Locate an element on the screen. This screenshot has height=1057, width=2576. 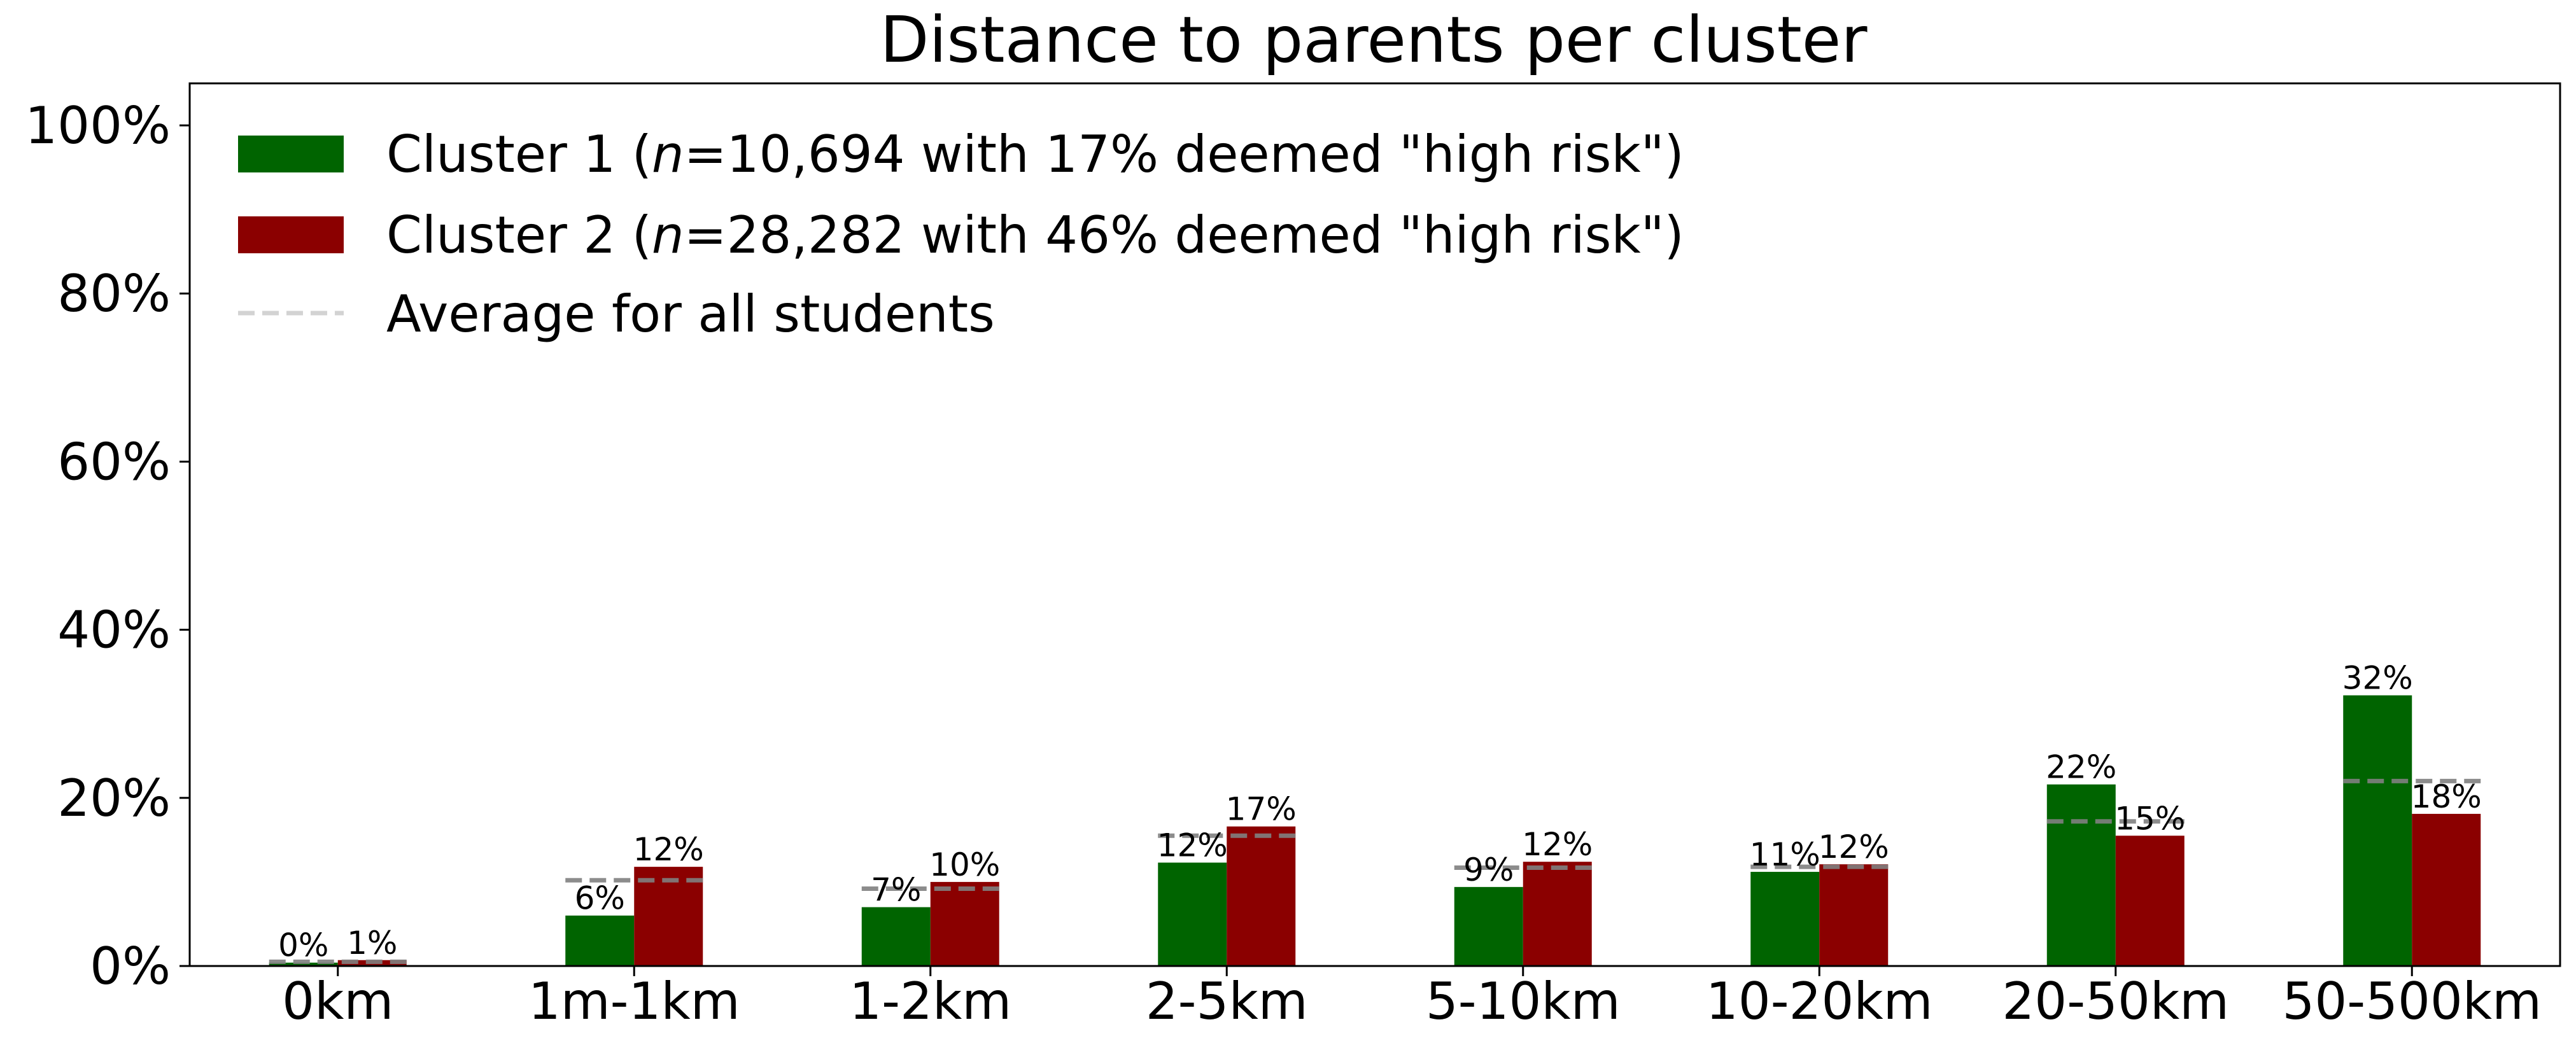
legend-average: Average for all students is located at coordinates (617, 314).